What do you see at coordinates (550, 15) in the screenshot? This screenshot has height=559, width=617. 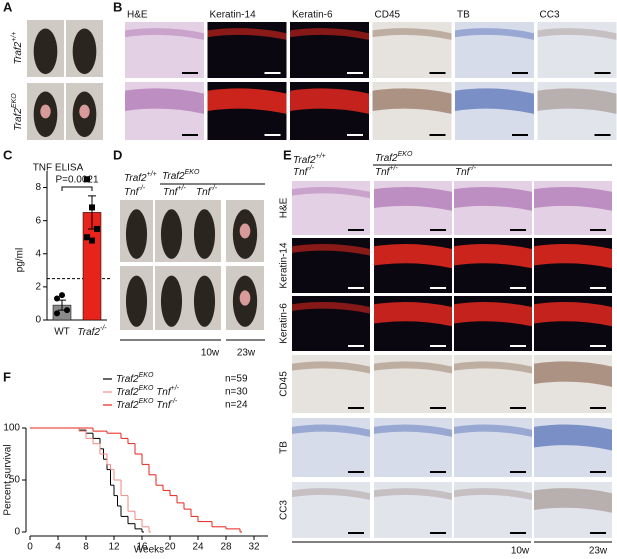 I see `column-header: CC3` at bounding box center [550, 15].